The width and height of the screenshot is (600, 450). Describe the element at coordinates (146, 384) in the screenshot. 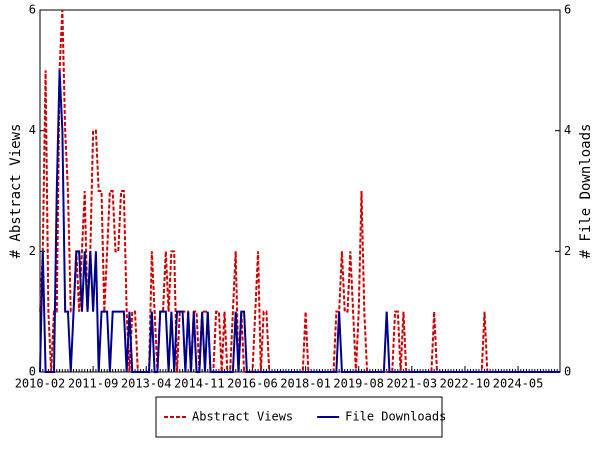

I see `x-tick-label: 2013-04` at that location.